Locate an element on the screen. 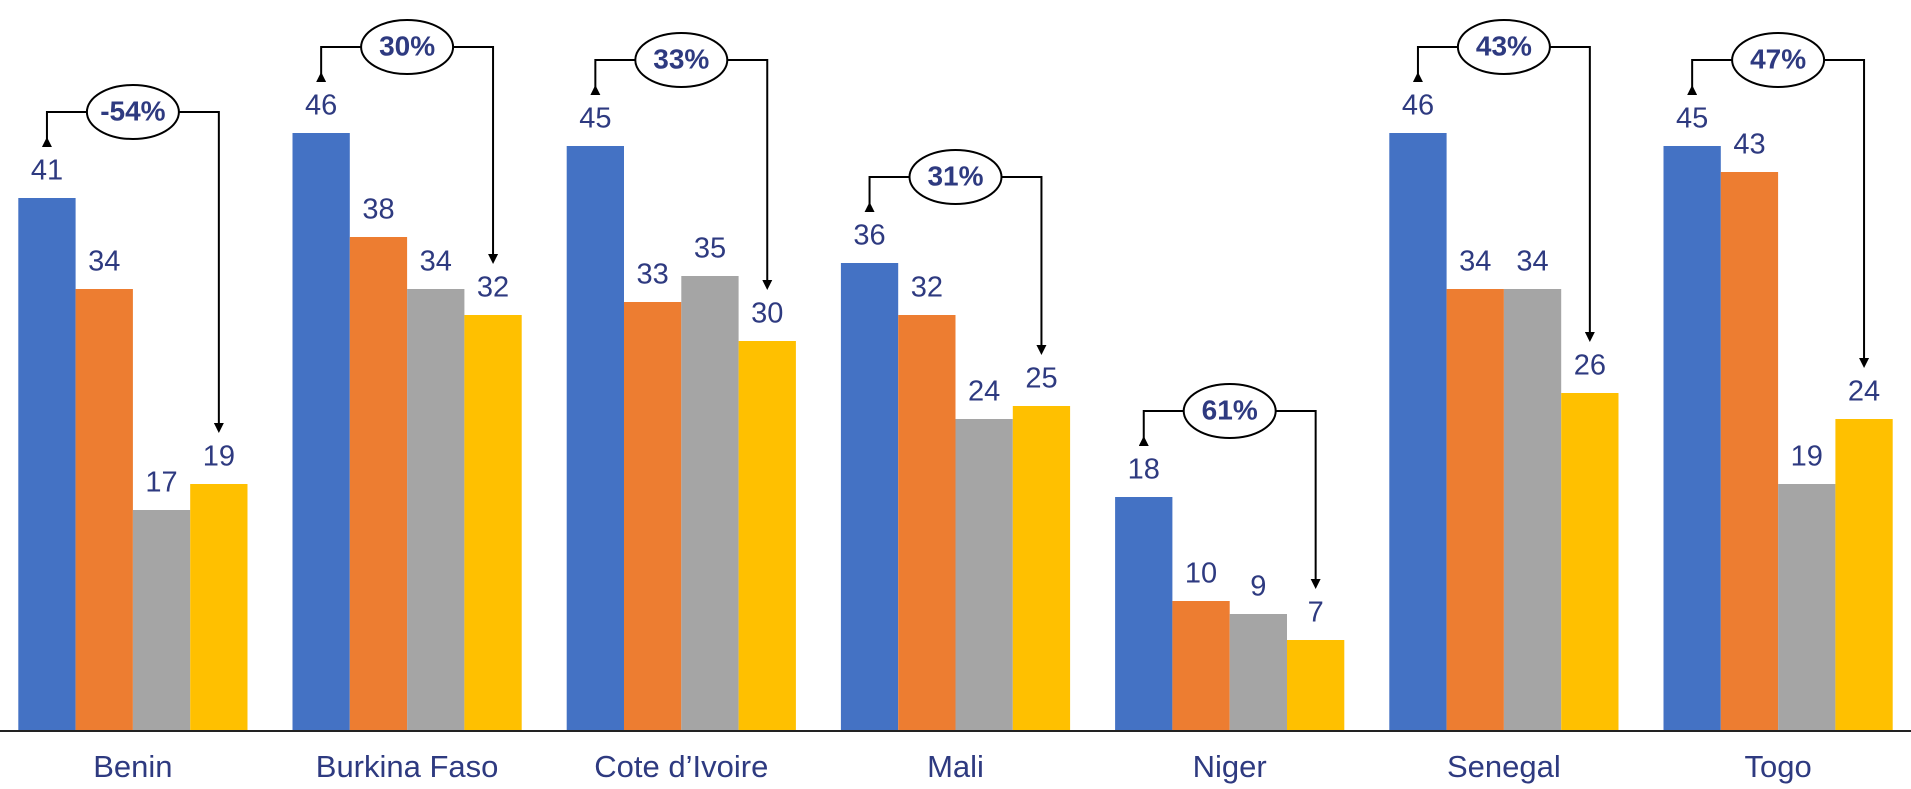 This screenshot has height=789, width=1911. data-label: 38 is located at coordinates (378, 210).